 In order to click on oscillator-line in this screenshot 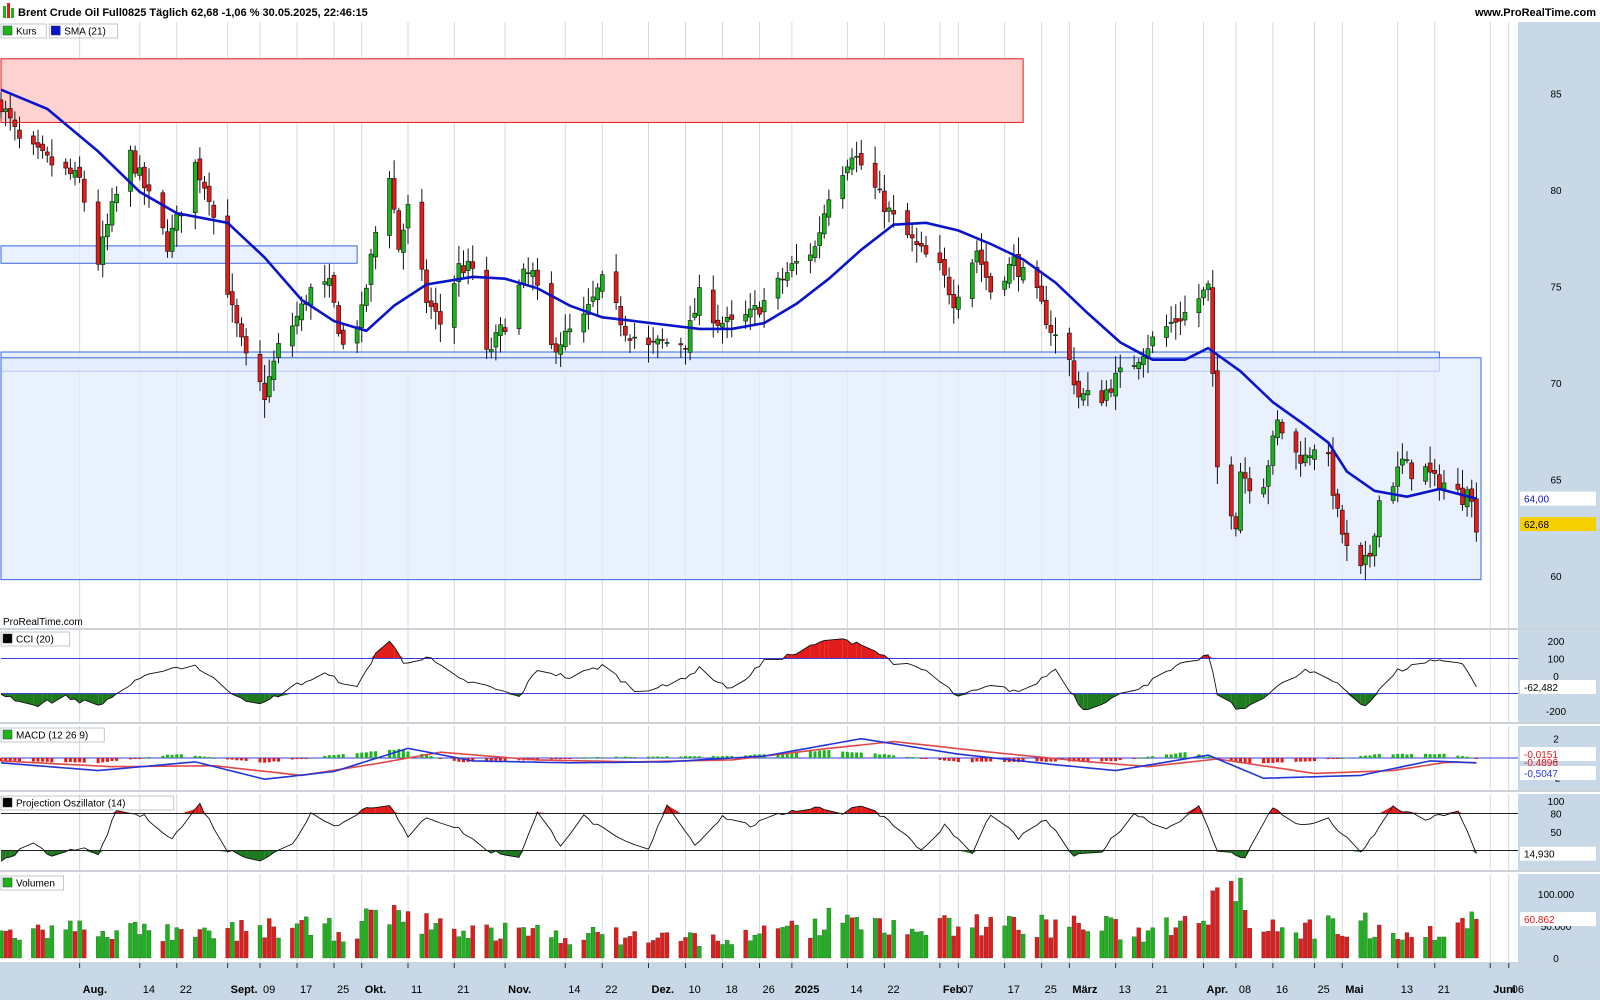, I will do `click(738, 674)`.